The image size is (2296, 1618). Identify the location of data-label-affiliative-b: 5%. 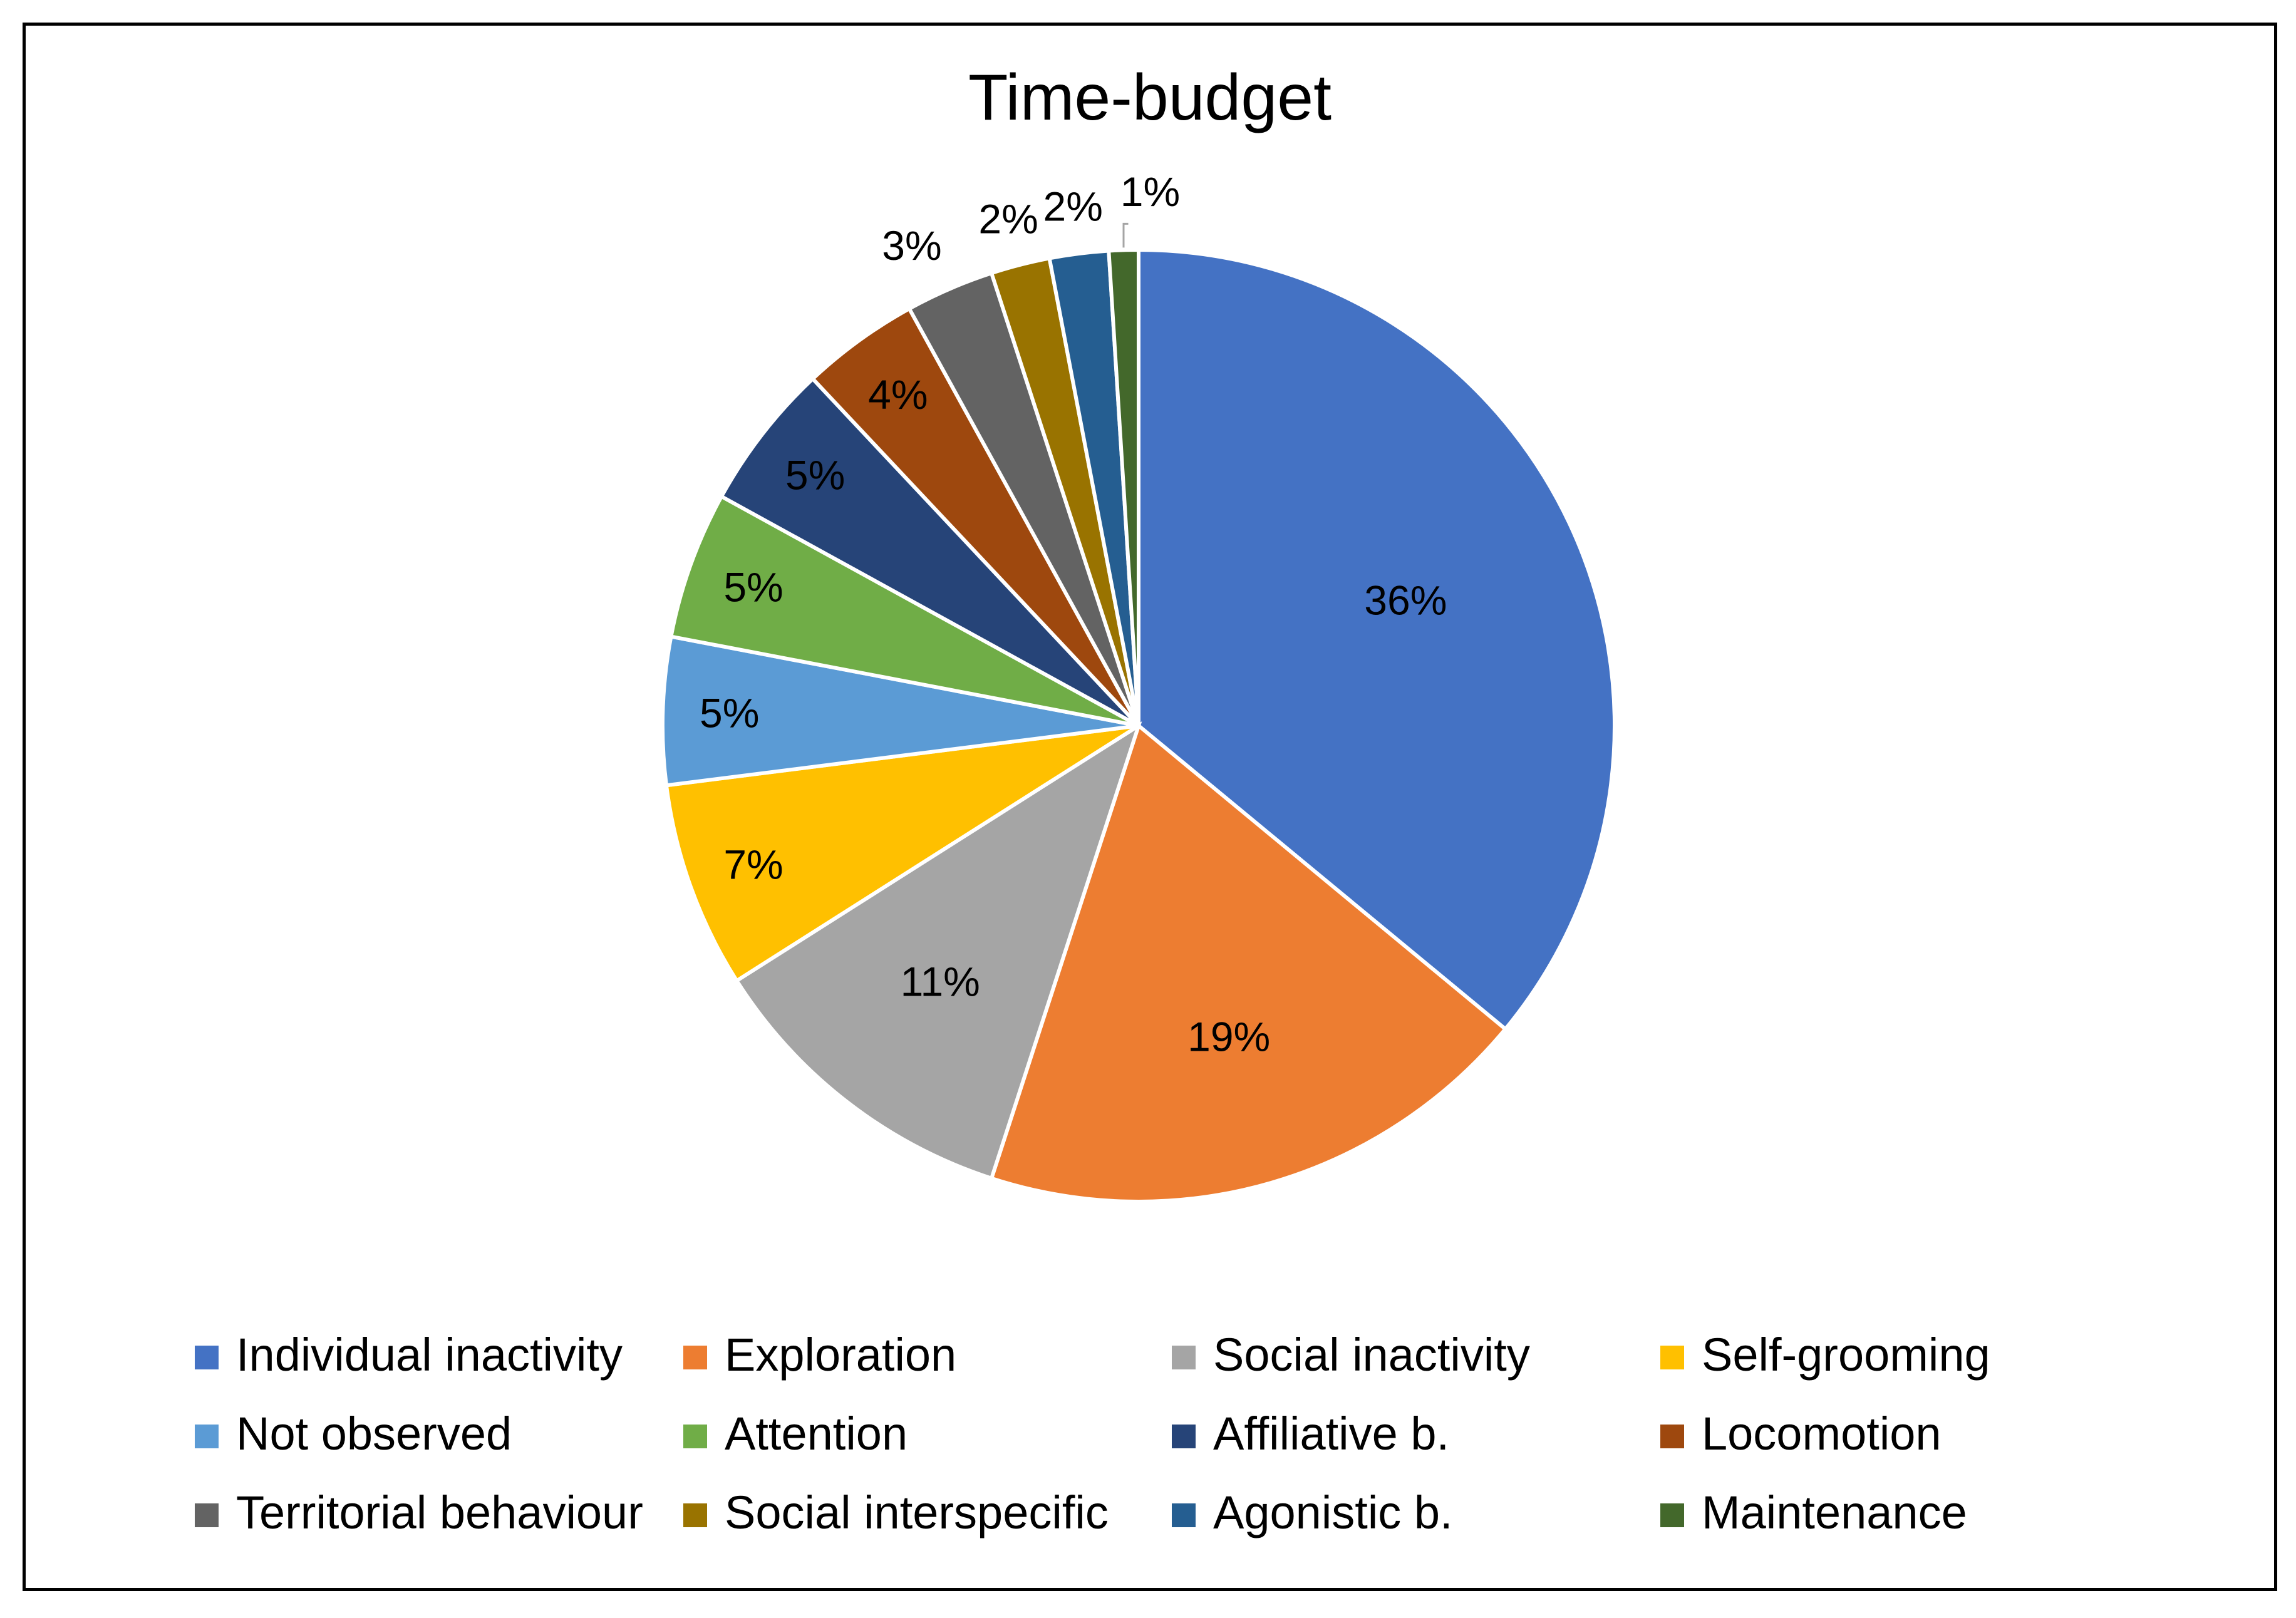
(815, 475).